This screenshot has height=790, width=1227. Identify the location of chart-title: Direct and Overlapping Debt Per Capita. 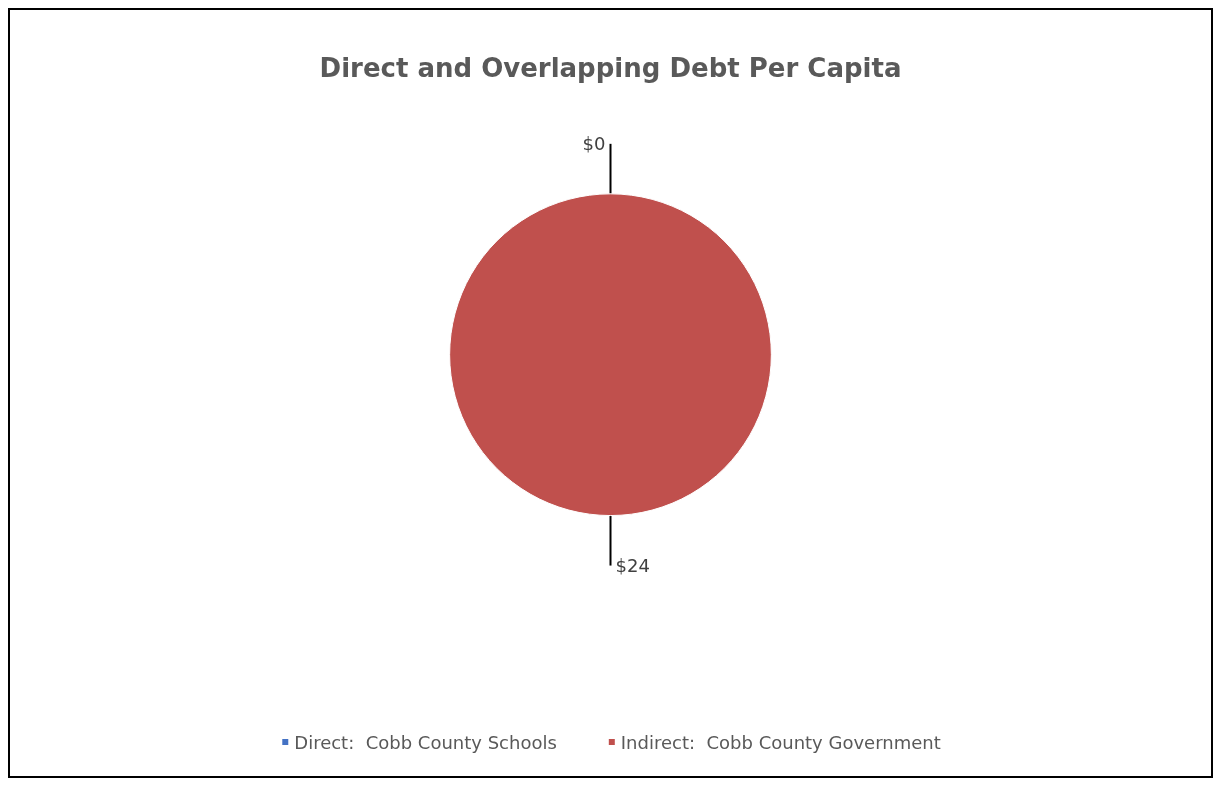
(610, 68).